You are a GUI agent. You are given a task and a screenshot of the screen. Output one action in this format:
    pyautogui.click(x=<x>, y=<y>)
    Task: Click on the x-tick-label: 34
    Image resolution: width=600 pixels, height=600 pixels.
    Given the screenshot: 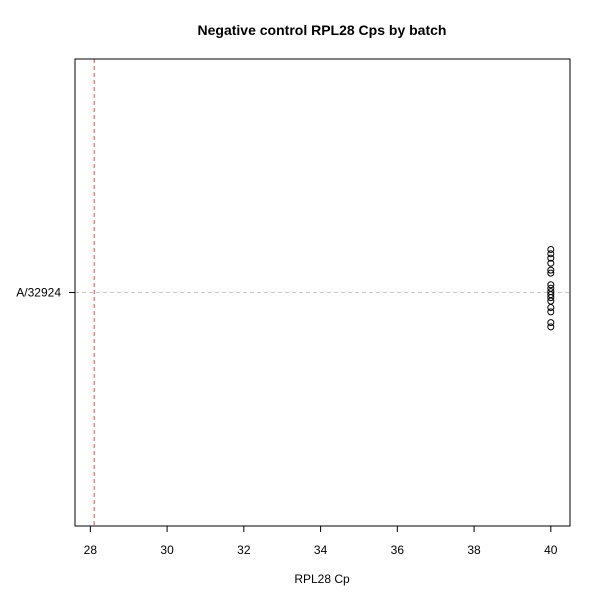 What is the action you would take?
    pyautogui.click(x=321, y=550)
    